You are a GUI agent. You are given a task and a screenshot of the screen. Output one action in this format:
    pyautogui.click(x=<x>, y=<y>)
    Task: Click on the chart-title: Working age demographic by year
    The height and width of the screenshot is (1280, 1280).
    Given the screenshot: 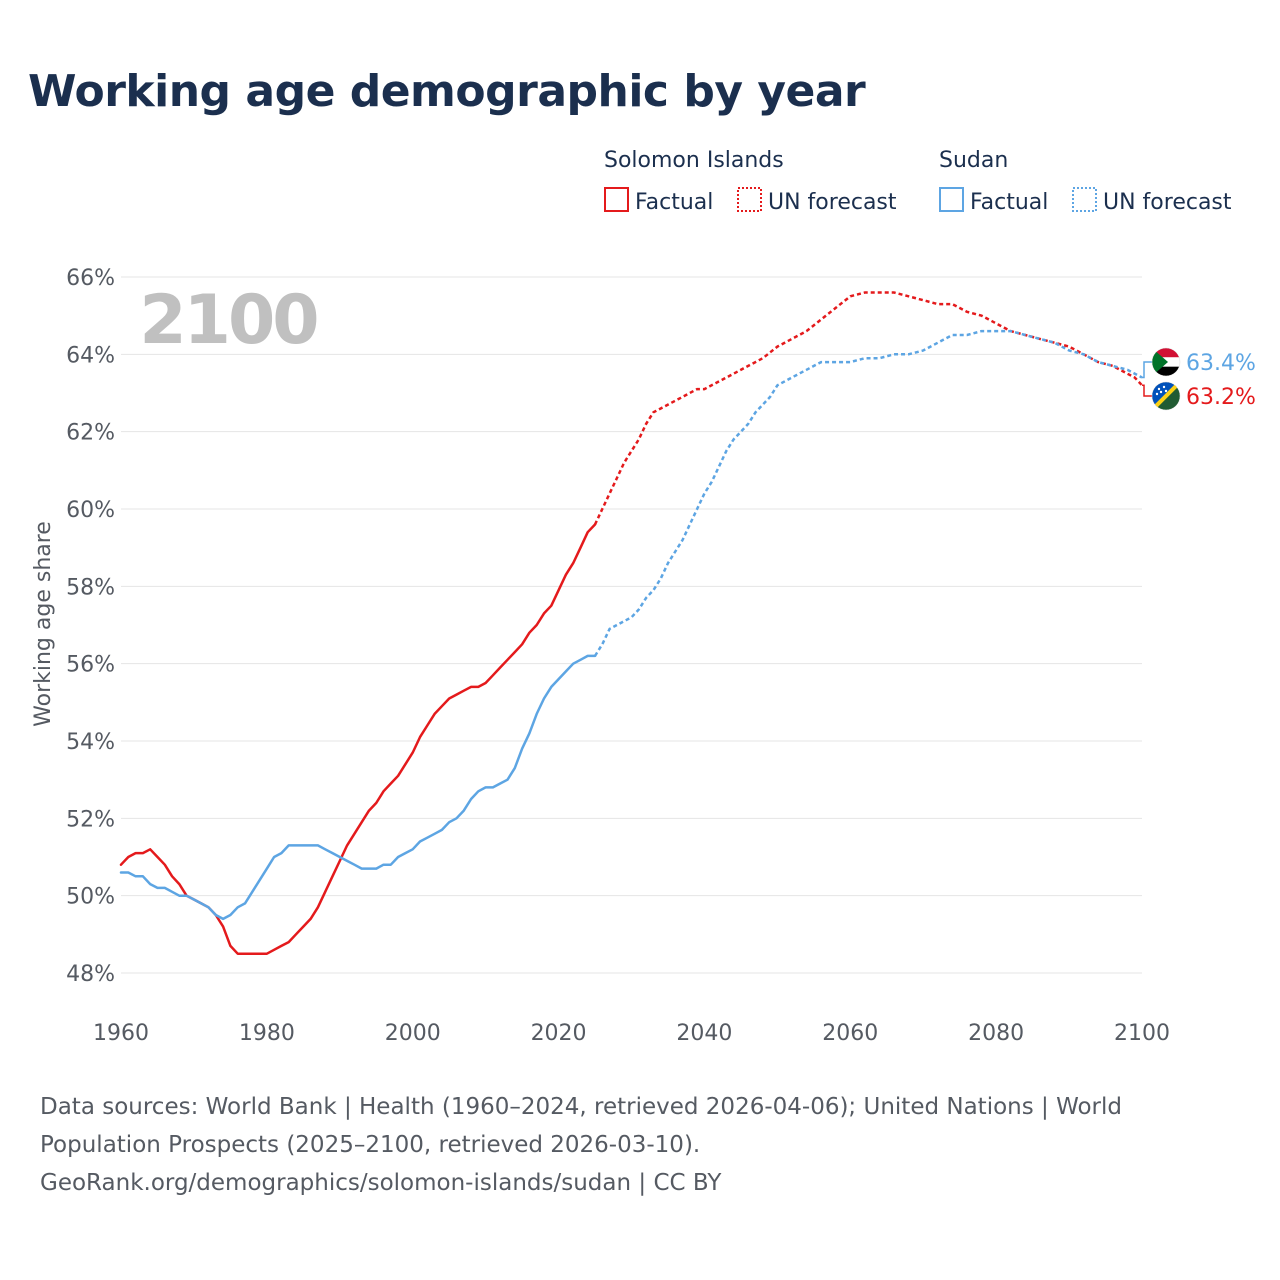 What is the action you would take?
    pyautogui.click(x=447, y=91)
    